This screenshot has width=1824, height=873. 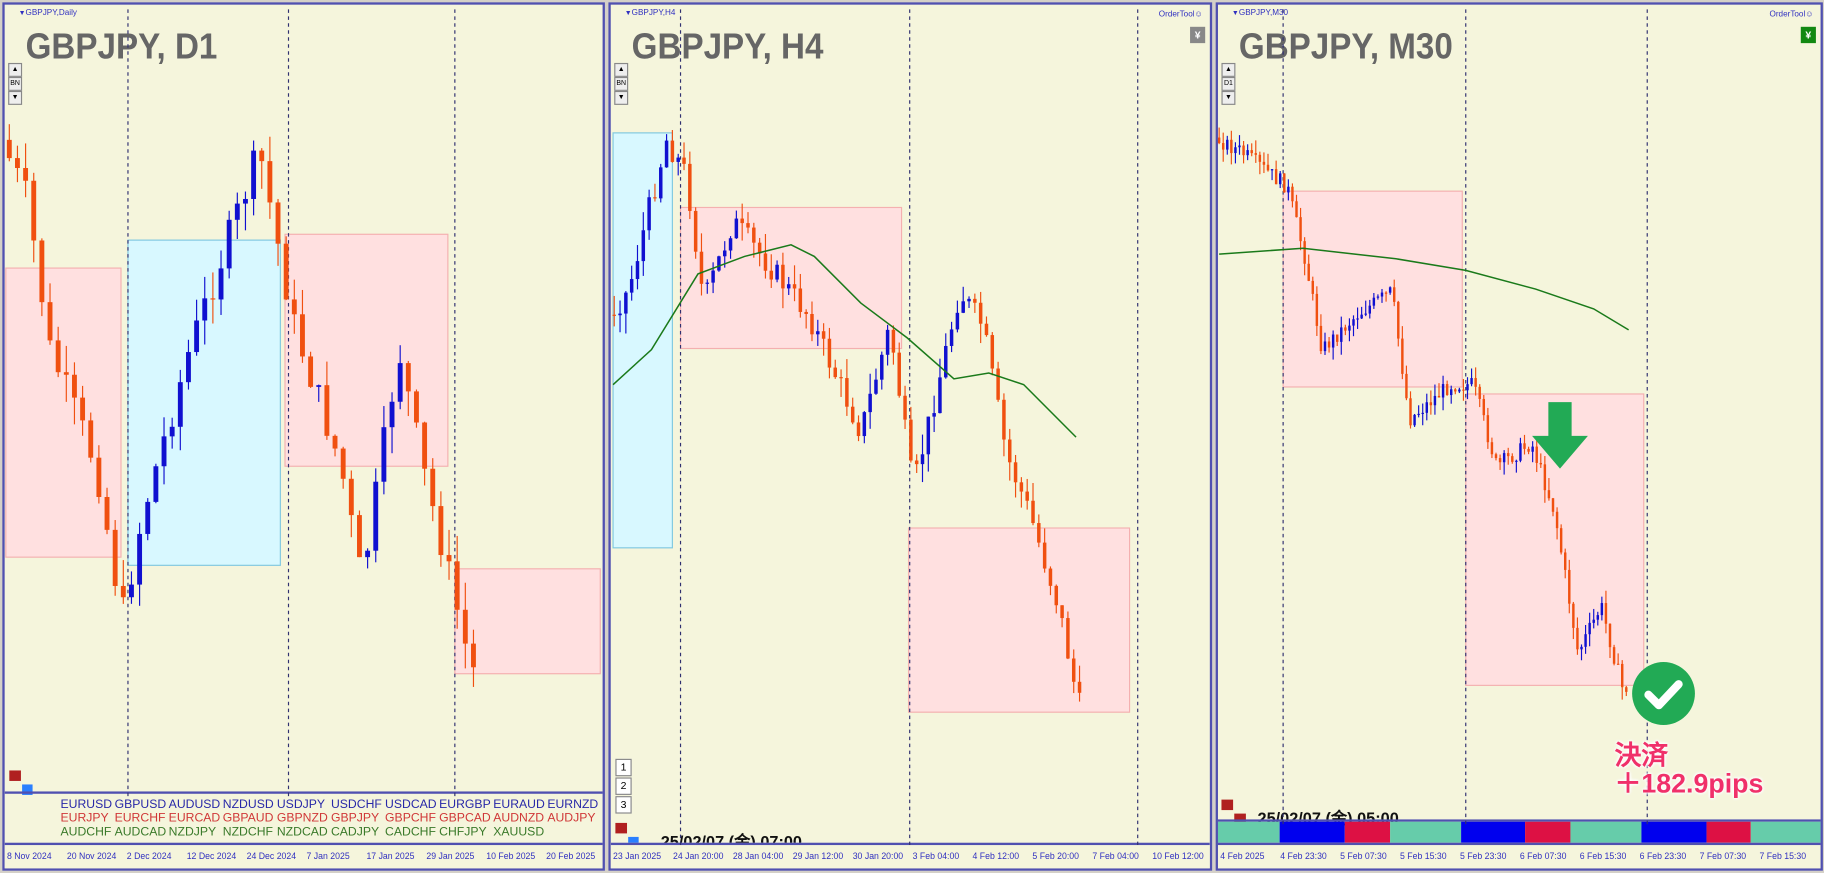 What do you see at coordinates (573, 804) in the screenshot?
I see `symbol-button-eurnzd: EURNZD` at bounding box center [573, 804].